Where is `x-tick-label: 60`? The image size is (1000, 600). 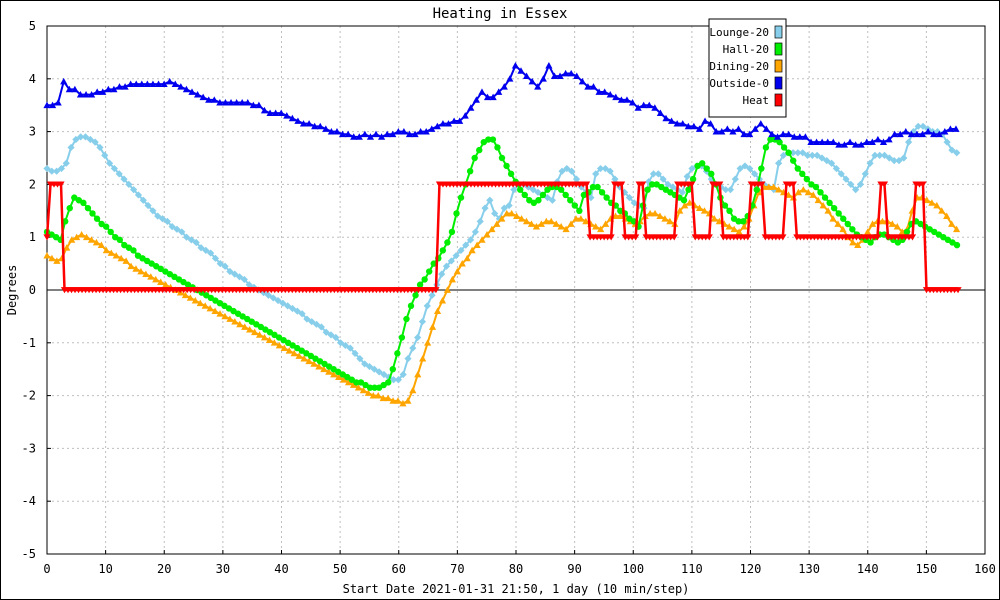
x-tick-label: 60 is located at coordinates (399, 569).